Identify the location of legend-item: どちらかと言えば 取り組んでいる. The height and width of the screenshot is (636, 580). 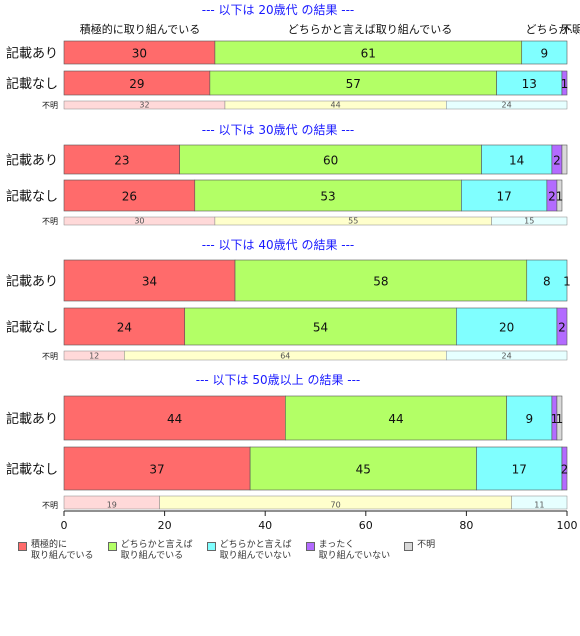
(150, 551).